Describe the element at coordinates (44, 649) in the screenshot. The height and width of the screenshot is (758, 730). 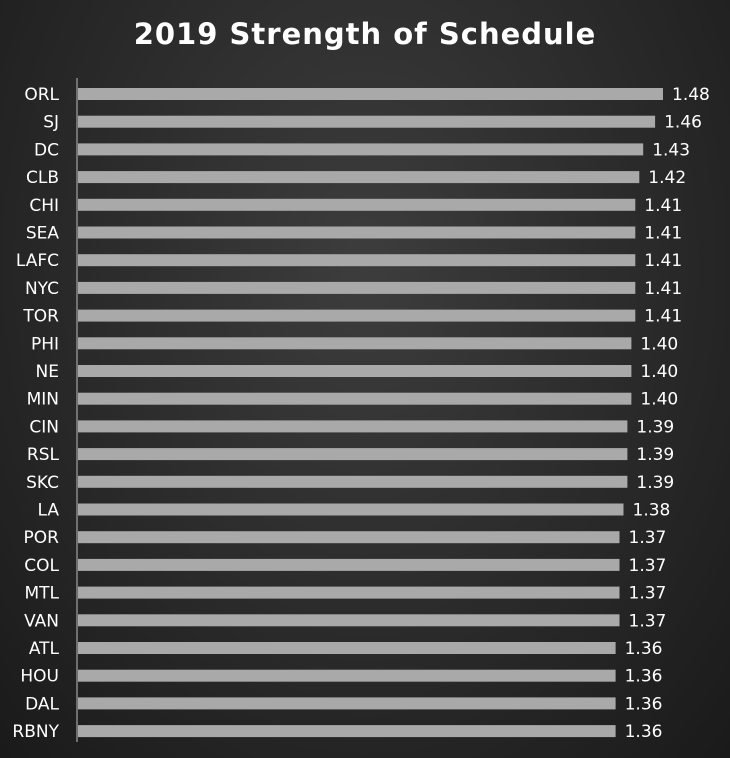
I see `category-label-atl: ATL` at that location.